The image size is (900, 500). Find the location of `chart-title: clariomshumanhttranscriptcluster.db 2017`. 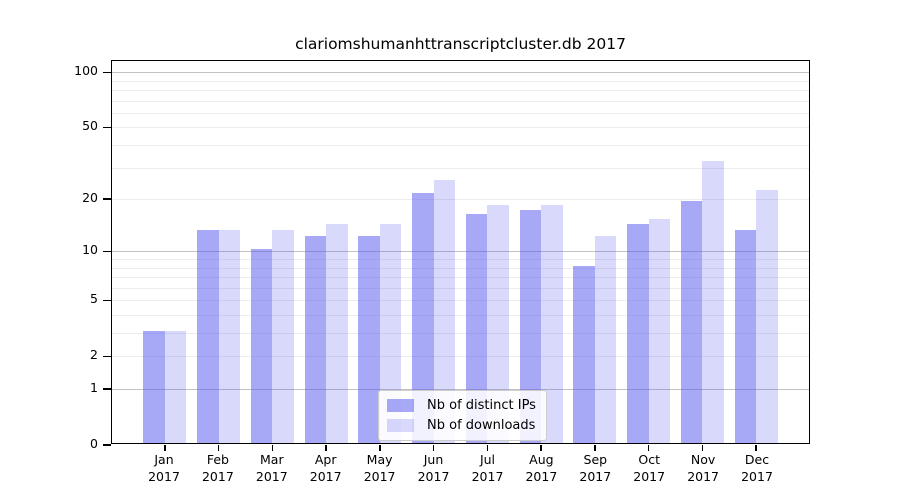

chart-title: clariomshumanhttranscriptcluster.db 2017 is located at coordinates (460, 44).